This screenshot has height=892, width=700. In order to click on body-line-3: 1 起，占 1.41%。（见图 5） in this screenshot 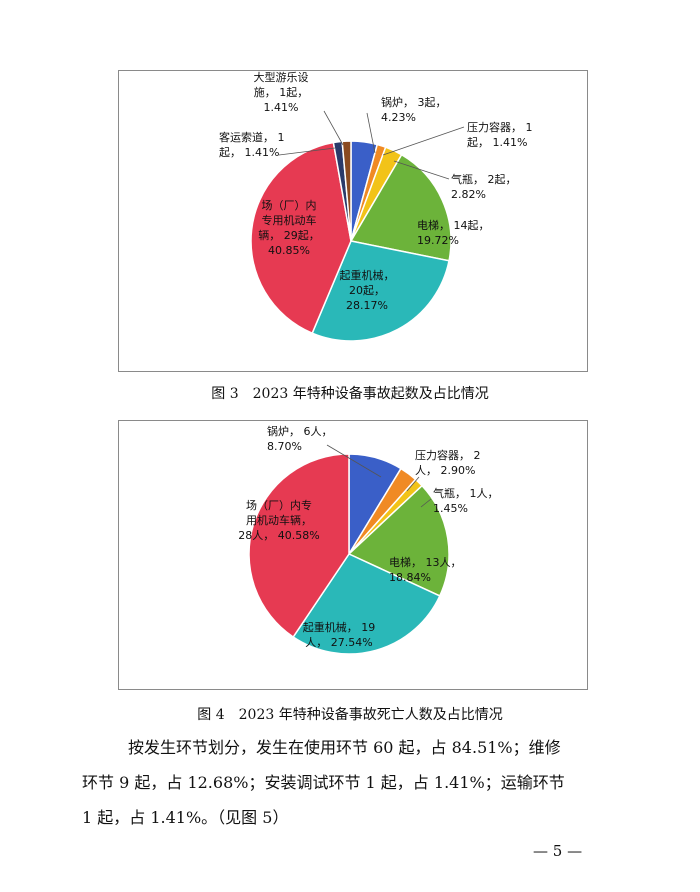, I will do `click(185, 817)`.